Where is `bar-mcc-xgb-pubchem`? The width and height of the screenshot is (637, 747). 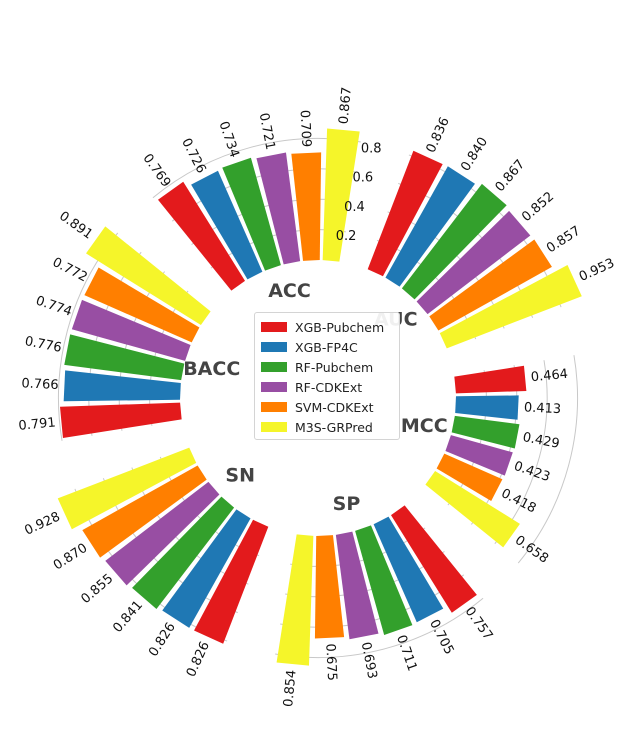
bar-mcc-xgb-pubchem is located at coordinates (490, 379).